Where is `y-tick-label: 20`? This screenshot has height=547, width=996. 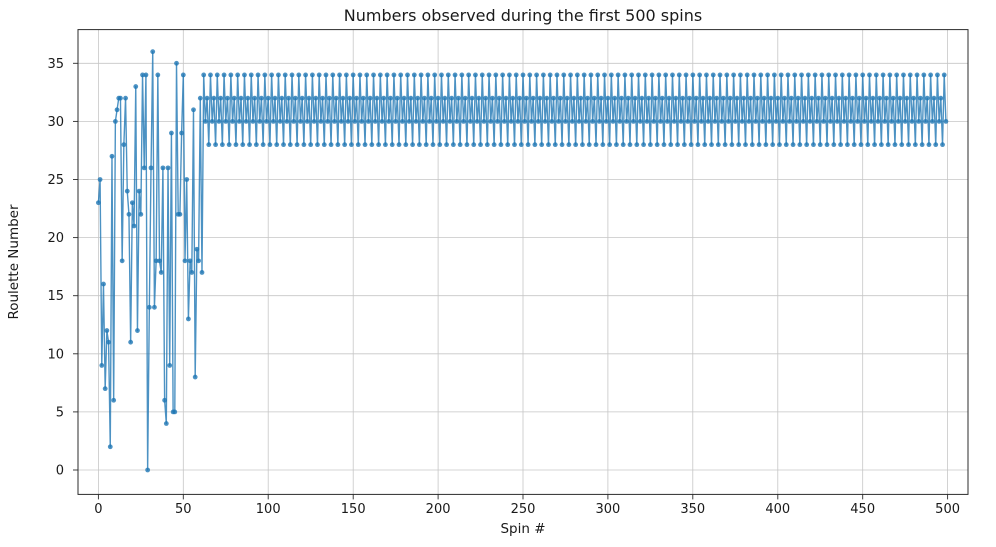 y-tick-label: 20 is located at coordinates (55, 238).